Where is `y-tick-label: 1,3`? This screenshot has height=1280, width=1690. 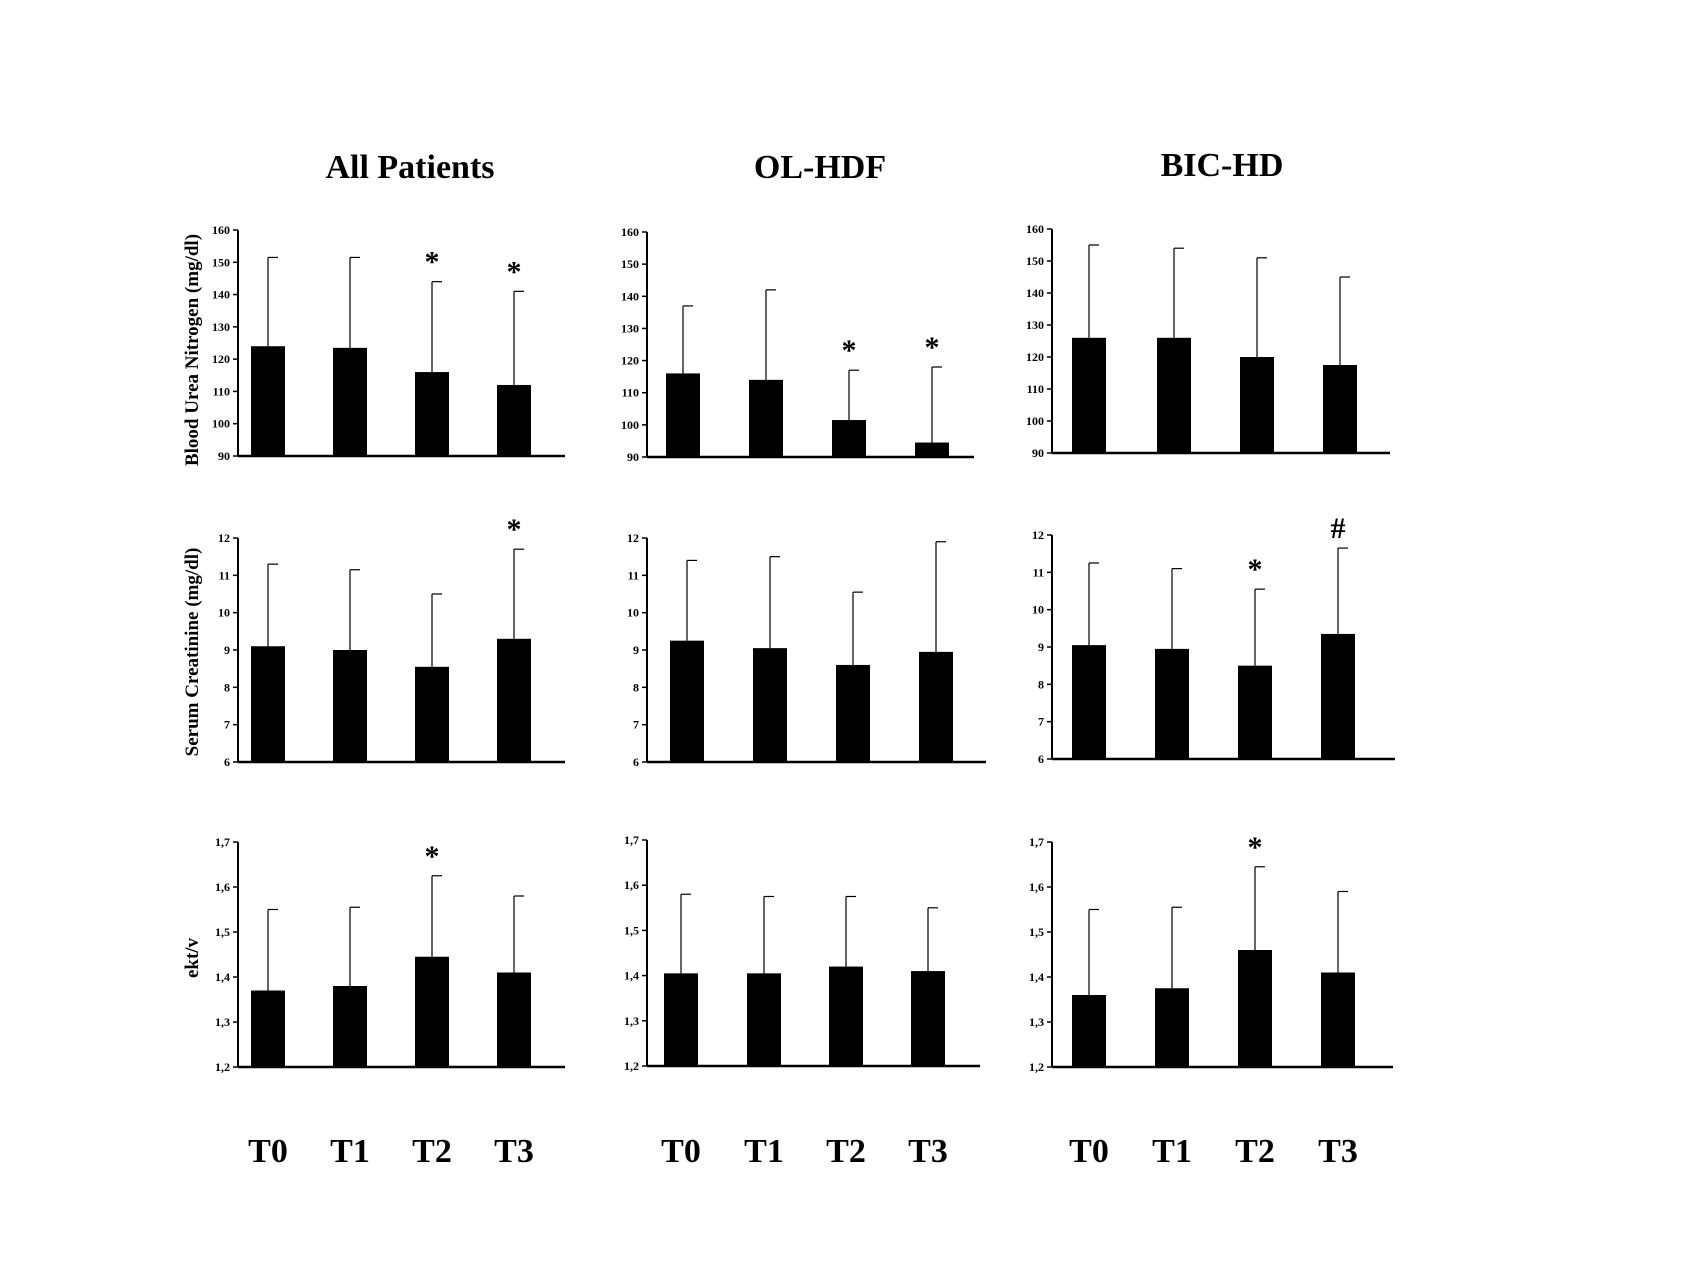
y-tick-label: 1,3 is located at coordinates (1036, 1022).